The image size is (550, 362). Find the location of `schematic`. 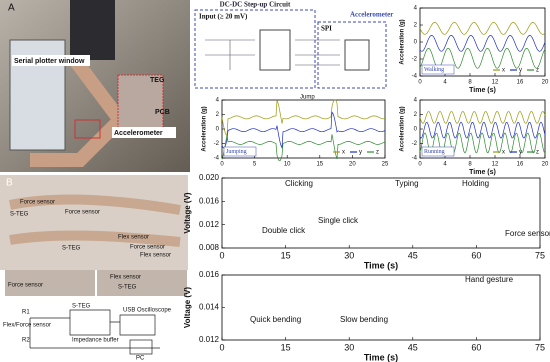

schematic is located at coordinates (94, 329).